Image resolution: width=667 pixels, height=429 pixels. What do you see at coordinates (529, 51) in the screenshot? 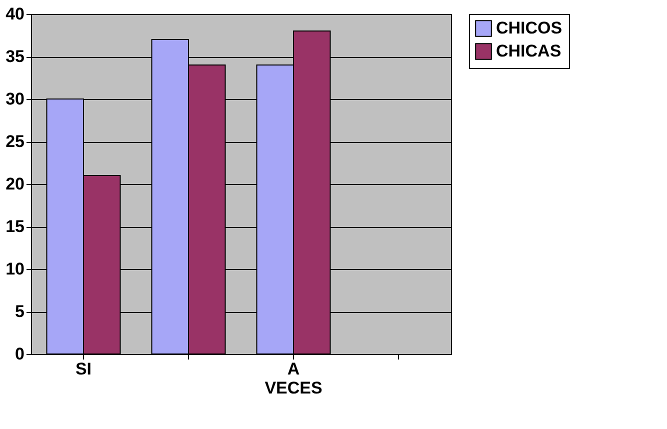
I see `legend-label: CHICAS` at bounding box center [529, 51].